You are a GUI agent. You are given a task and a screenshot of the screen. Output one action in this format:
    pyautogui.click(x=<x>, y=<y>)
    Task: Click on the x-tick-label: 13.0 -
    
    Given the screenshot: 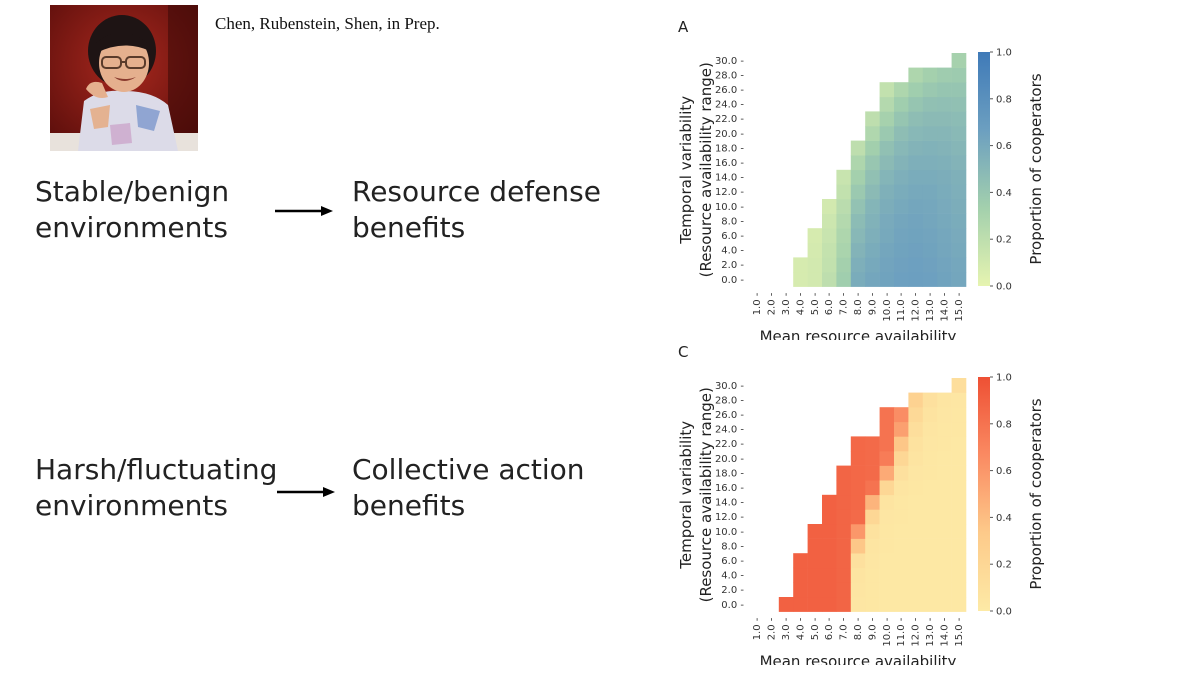 What is the action you would take?
    pyautogui.click(x=930, y=631)
    